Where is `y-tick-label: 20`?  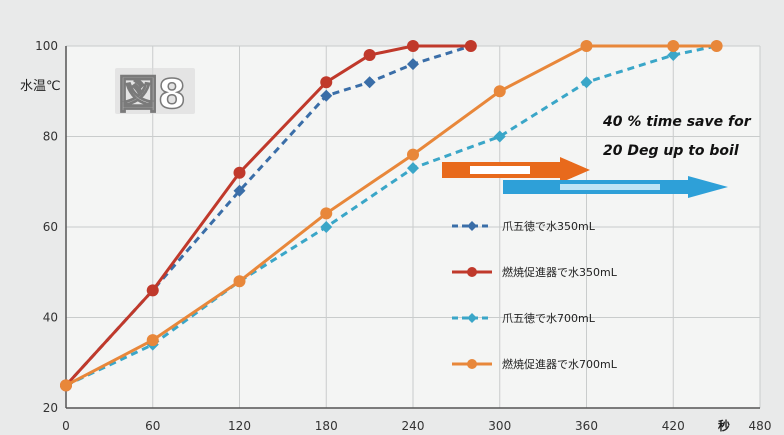
y-tick-label: 20 is located at coordinates (50, 408).